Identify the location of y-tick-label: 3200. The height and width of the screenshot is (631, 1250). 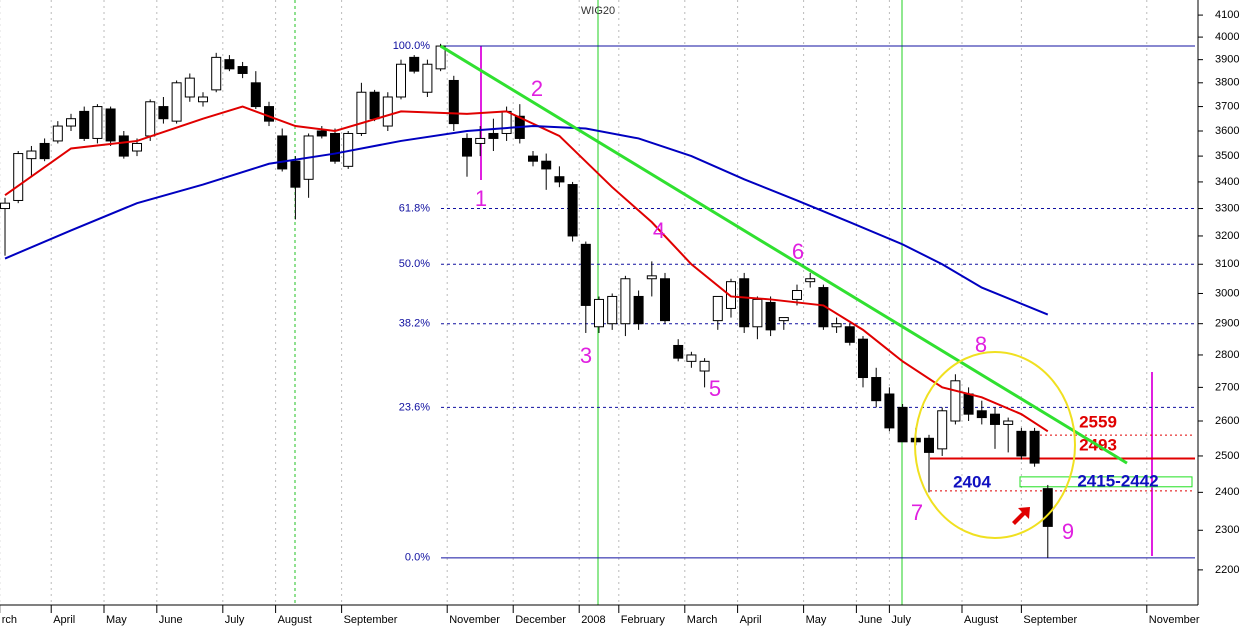
(1227, 236).